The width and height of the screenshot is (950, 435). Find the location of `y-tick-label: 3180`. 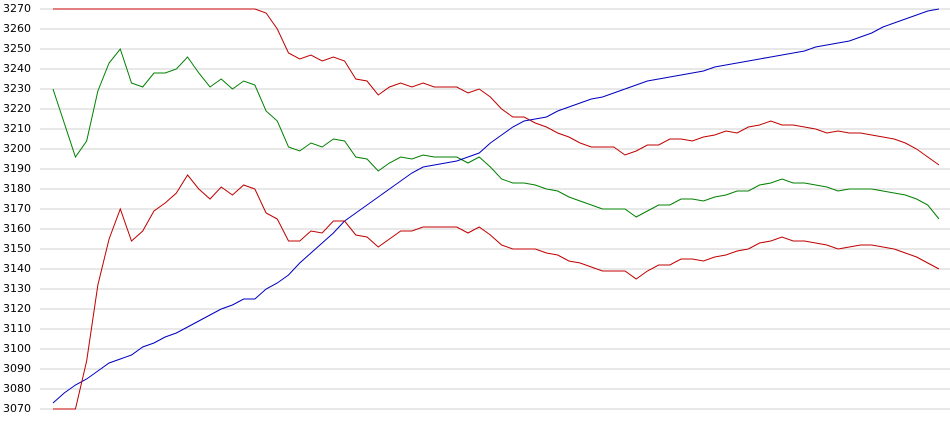

y-tick-label: 3180 is located at coordinates (17, 188).